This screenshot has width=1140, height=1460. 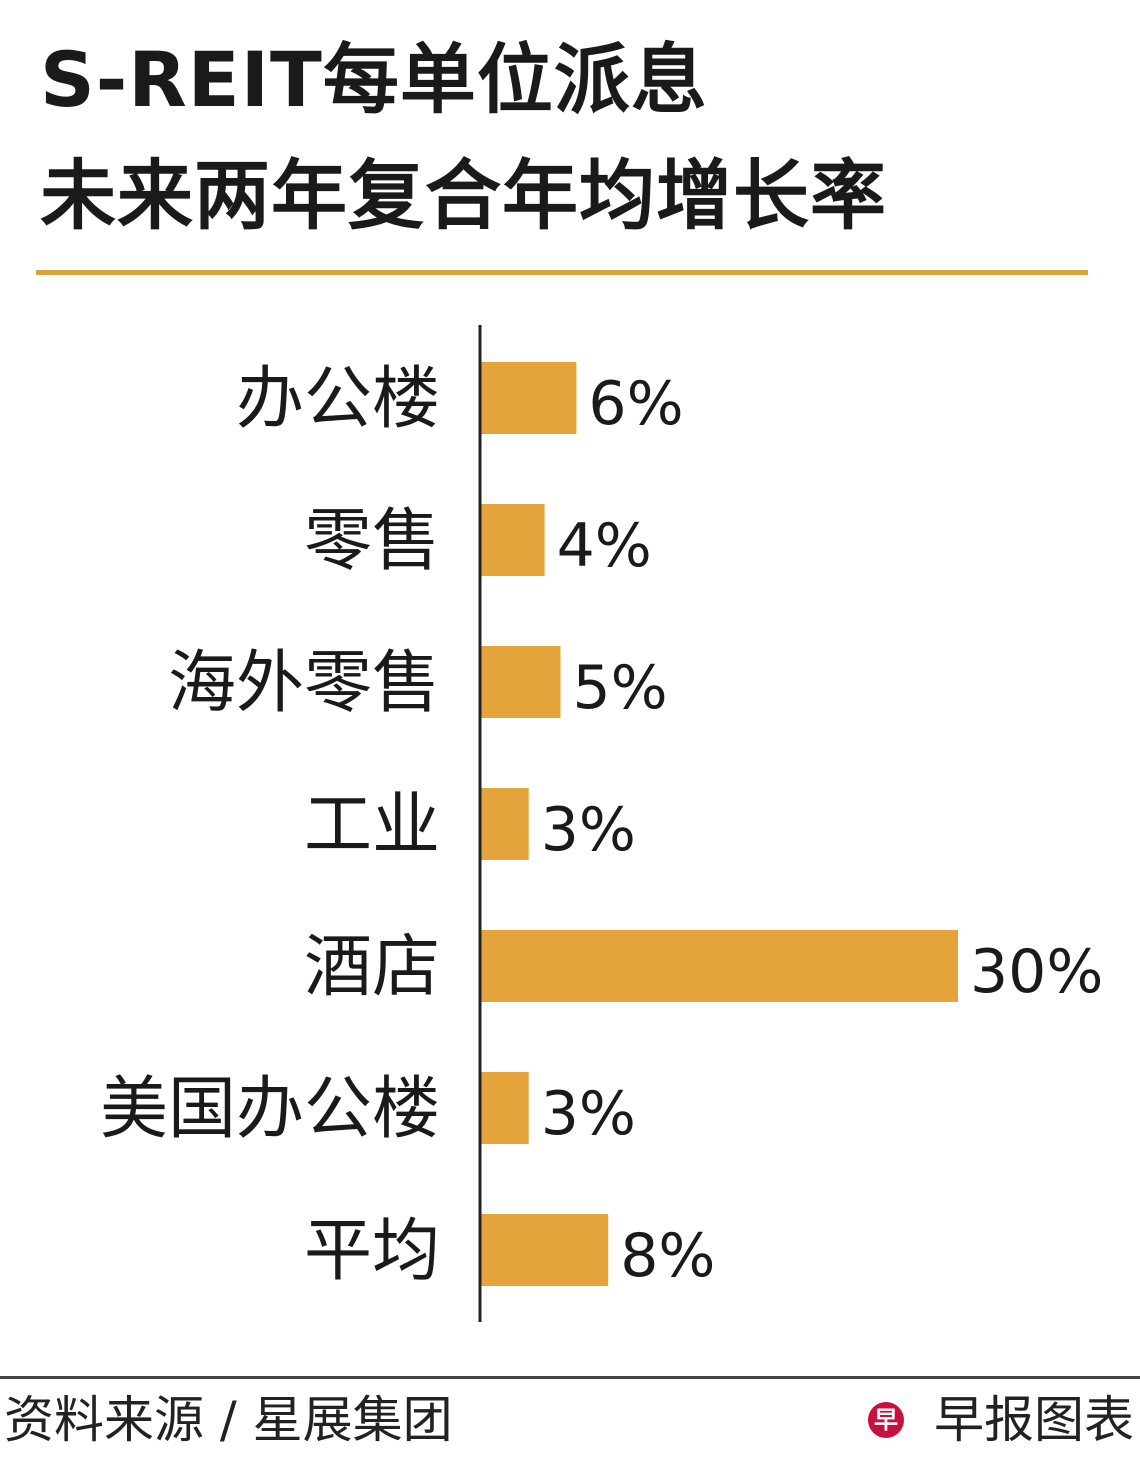 I want to click on footer-divider, so click(x=570, y=1377).